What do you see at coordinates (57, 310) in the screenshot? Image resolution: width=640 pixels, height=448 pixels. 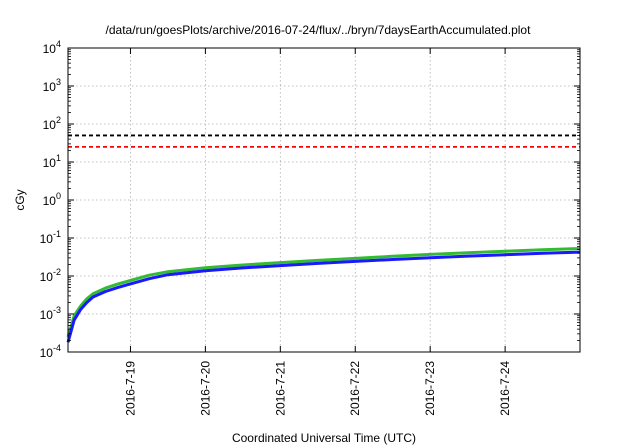 I see `y-tick-exponent: -3` at bounding box center [57, 310].